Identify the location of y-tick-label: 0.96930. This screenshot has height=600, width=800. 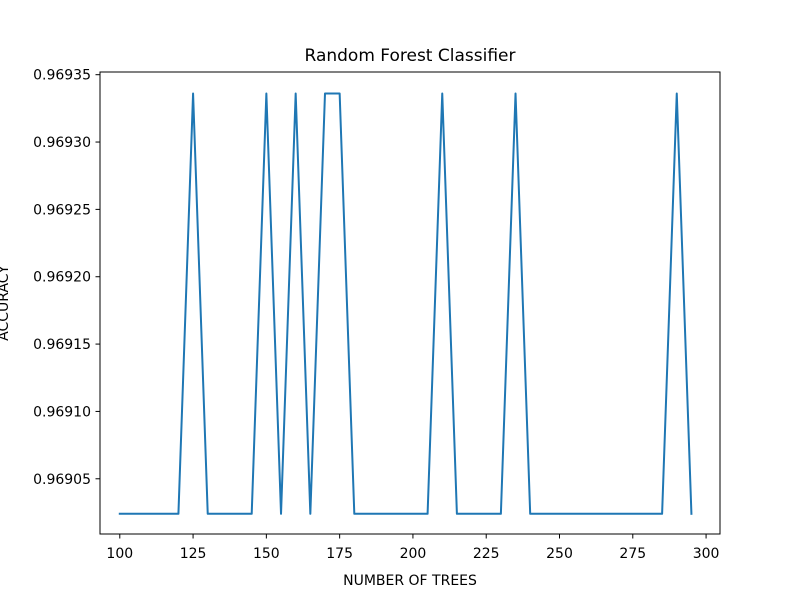
(62, 143).